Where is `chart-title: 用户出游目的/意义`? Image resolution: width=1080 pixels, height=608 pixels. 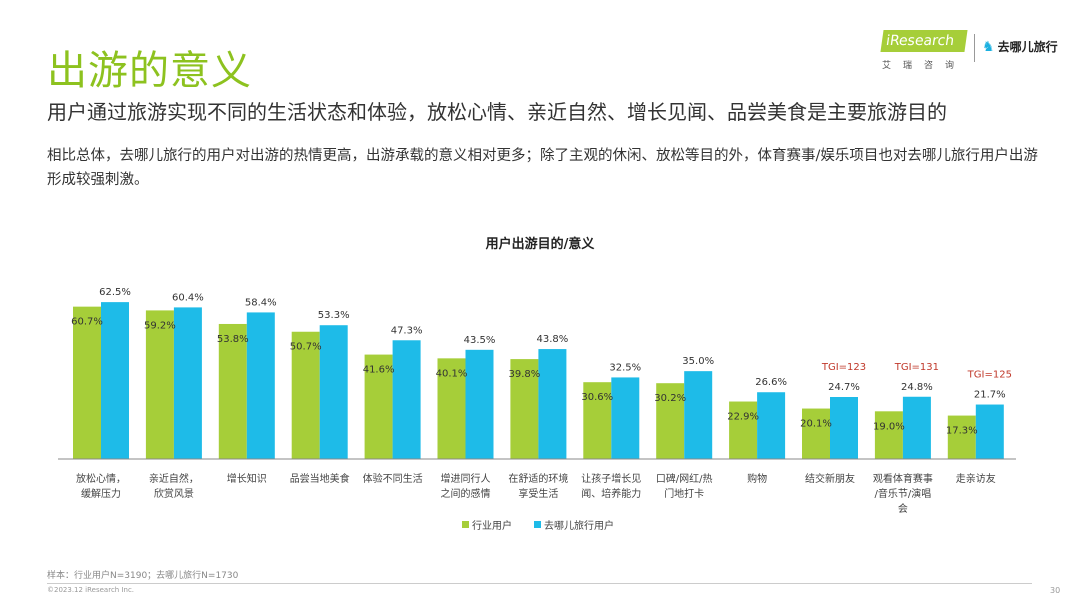
chart-title: 用户出游目的/意义 is located at coordinates (540, 244).